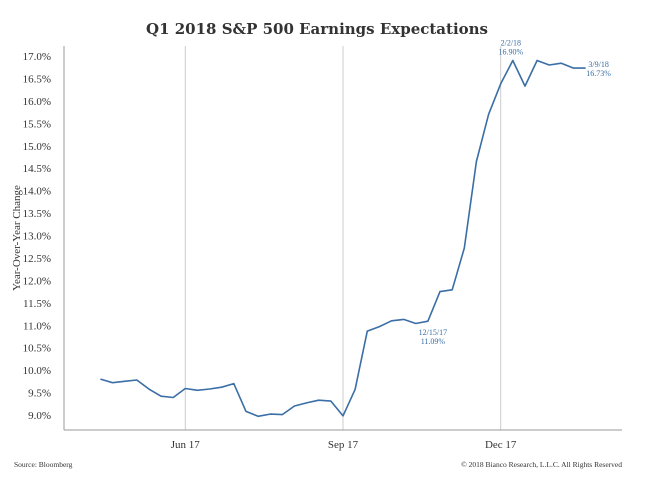  Describe the element at coordinates (37, 79) in the screenshot. I see `y-tick-label: 16.5%` at that location.